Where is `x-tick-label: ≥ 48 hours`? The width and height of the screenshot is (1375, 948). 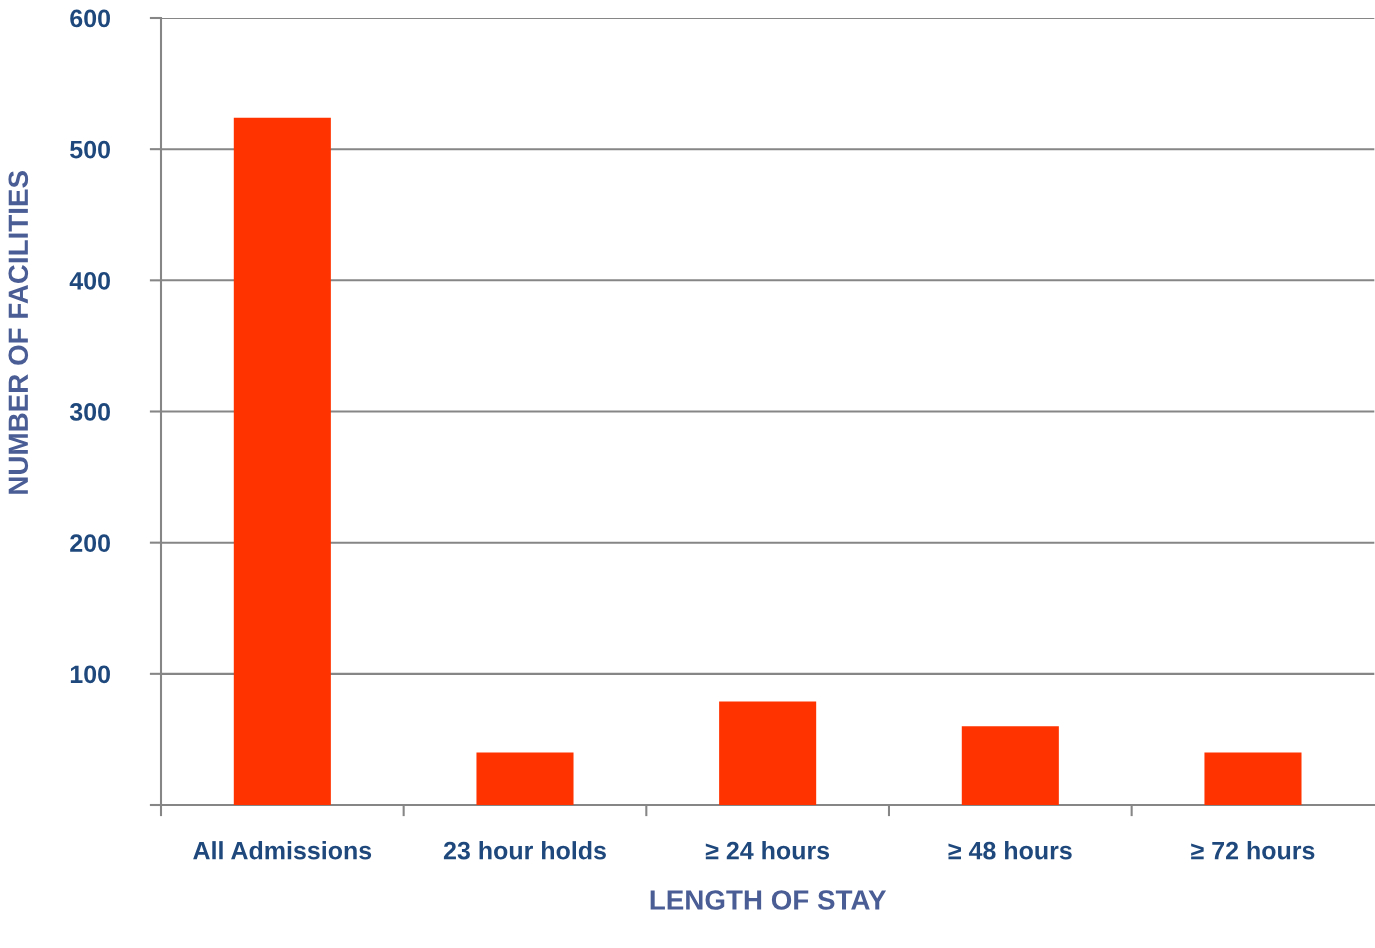
x-tick-label: ≥ 48 hours is located at coordinates (1010, 850).